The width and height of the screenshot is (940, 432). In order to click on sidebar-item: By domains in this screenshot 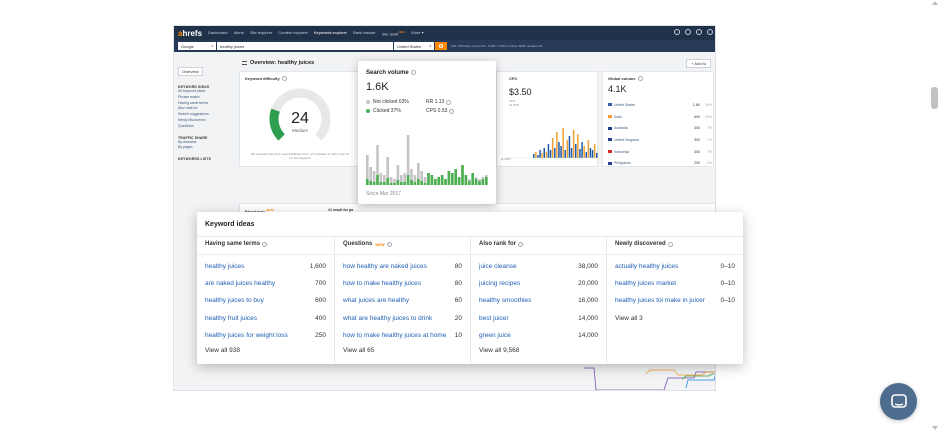, I will do `click(187, 141)`.